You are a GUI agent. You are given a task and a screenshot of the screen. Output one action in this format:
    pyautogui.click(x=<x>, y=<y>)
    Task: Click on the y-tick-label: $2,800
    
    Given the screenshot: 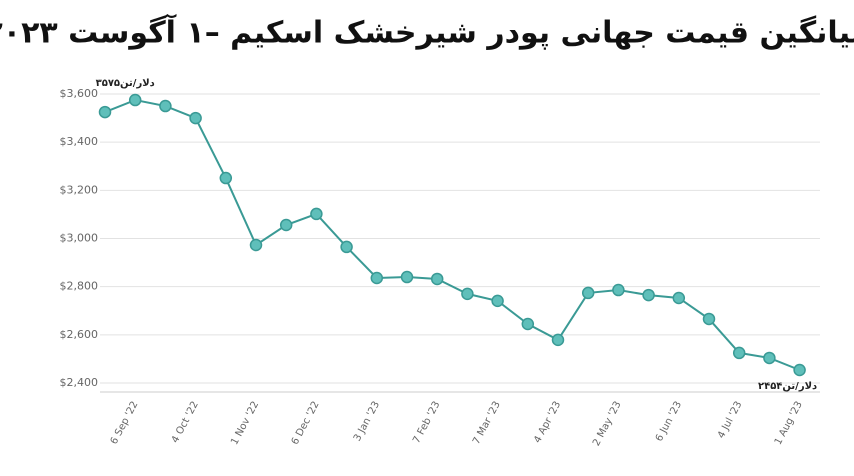 What is the action you would take?
    pyautogui.click(x=79, y=286)
    